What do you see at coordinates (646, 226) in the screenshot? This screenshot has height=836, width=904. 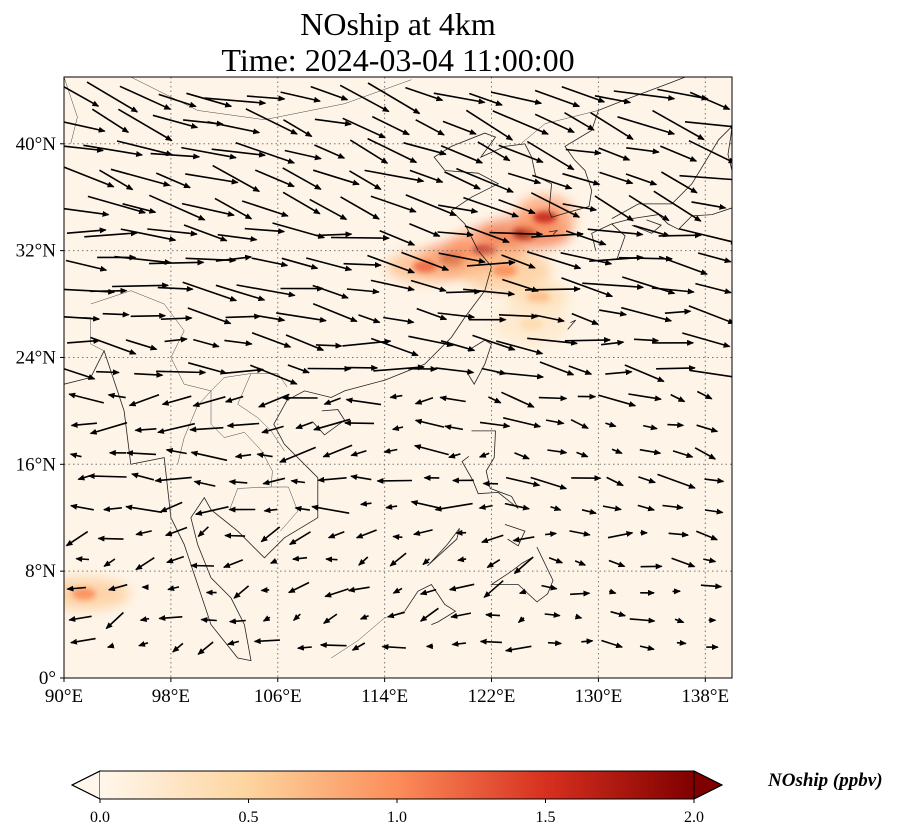 I see `coastline-segment` at bounding box center [646, 226].